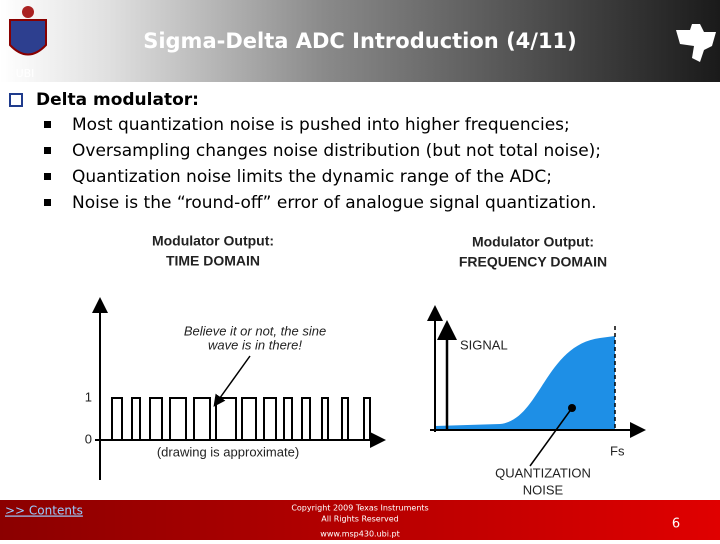 Image resolution: width=720 pixels, height=544 pixels. I want to click on noise-label: NOISE, so click(543, 489).